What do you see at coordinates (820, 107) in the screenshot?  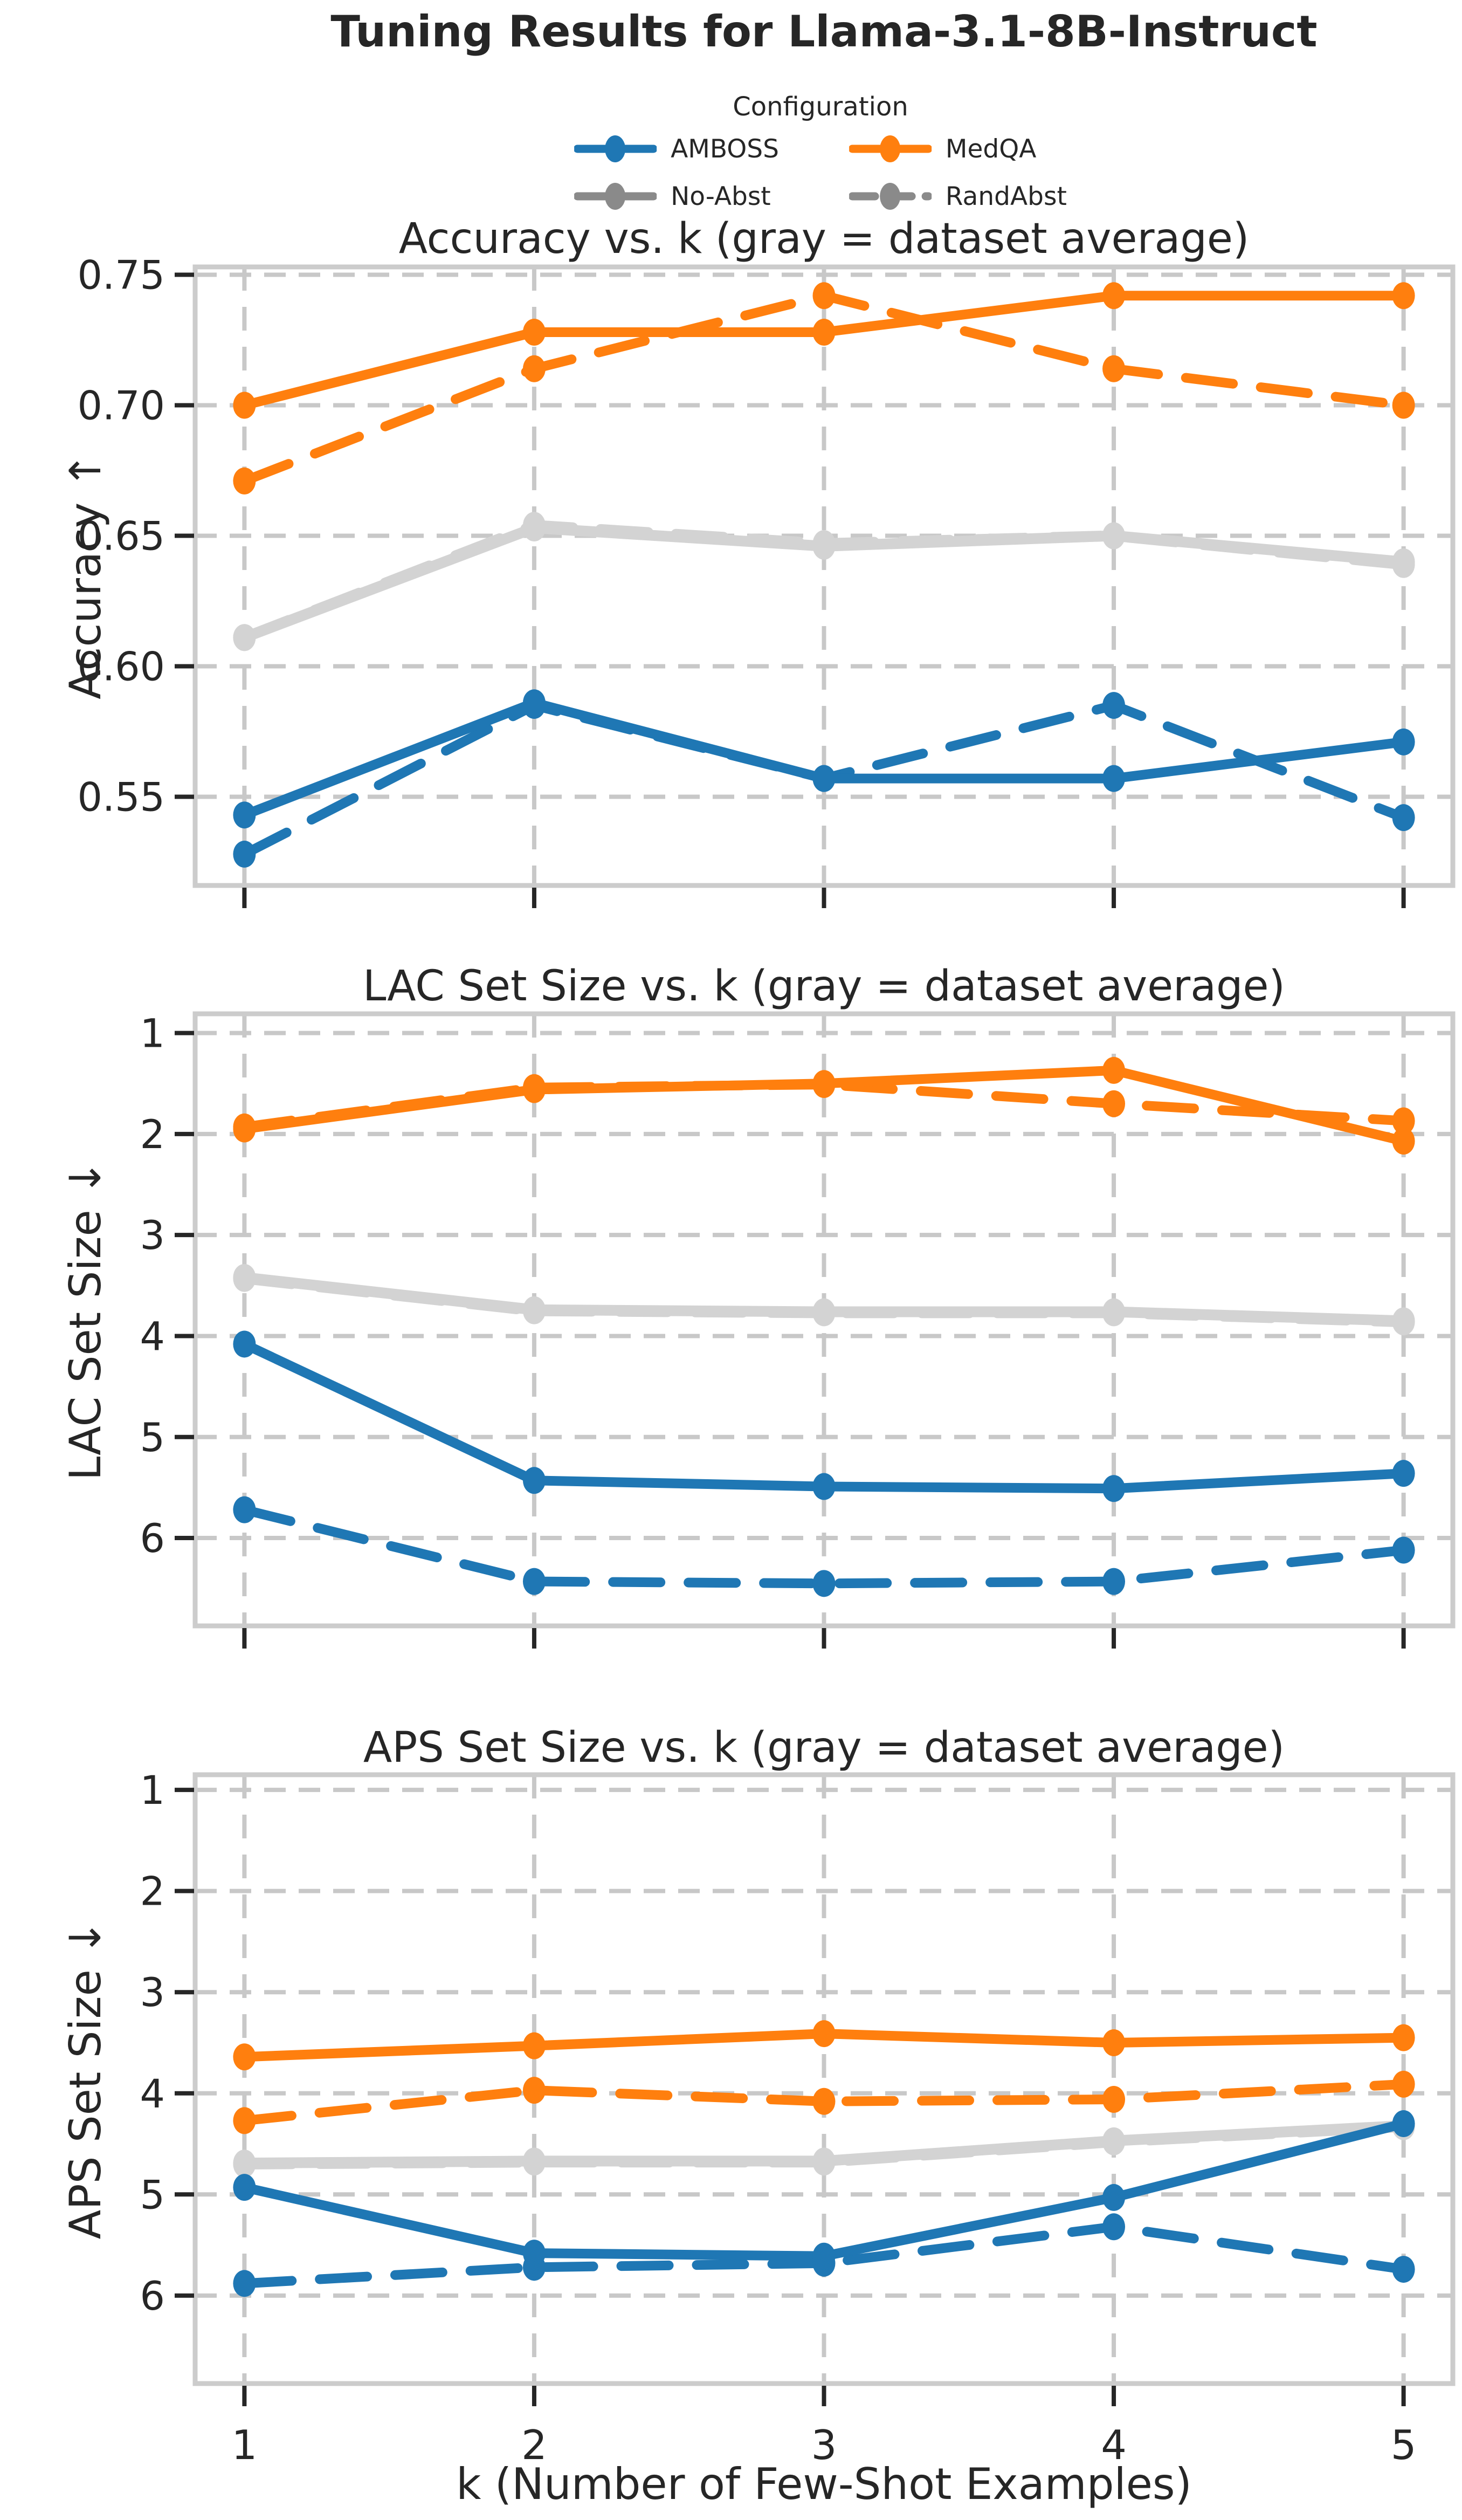 I see `legend-title: Configuration` at bounding box center [820, 107].